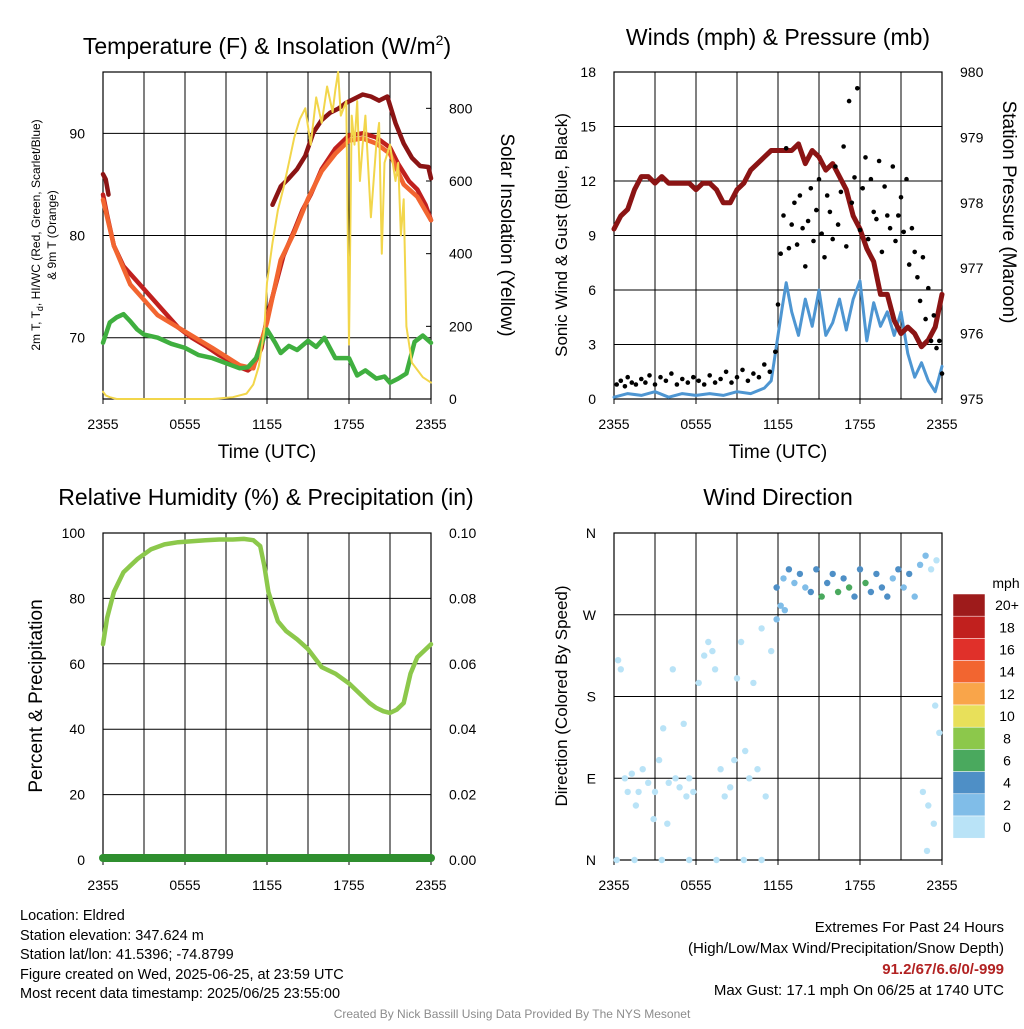 This screenshot has height=1029, width=1024. I want to click on winds-y2tick-label: 977, so click(972, 268).